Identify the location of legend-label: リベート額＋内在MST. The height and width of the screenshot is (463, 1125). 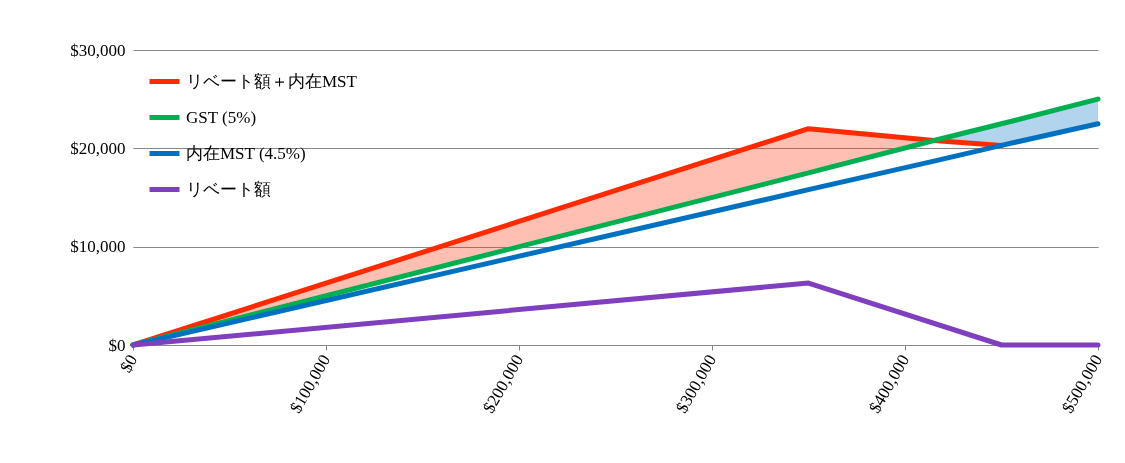
(272, 81).